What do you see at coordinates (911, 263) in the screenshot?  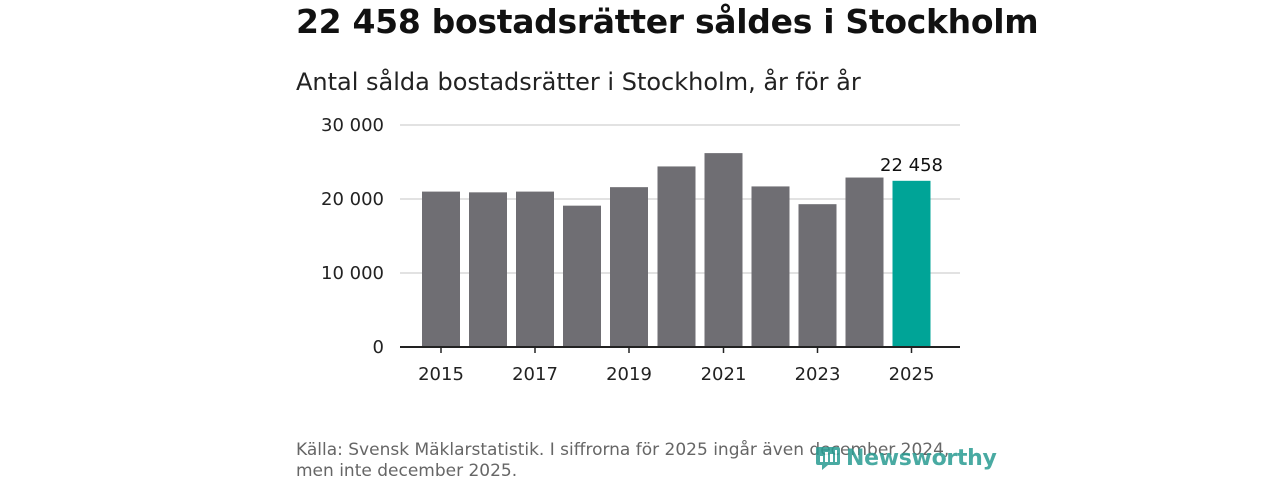 I see `bar-2025` at bounding box center [911, 263].